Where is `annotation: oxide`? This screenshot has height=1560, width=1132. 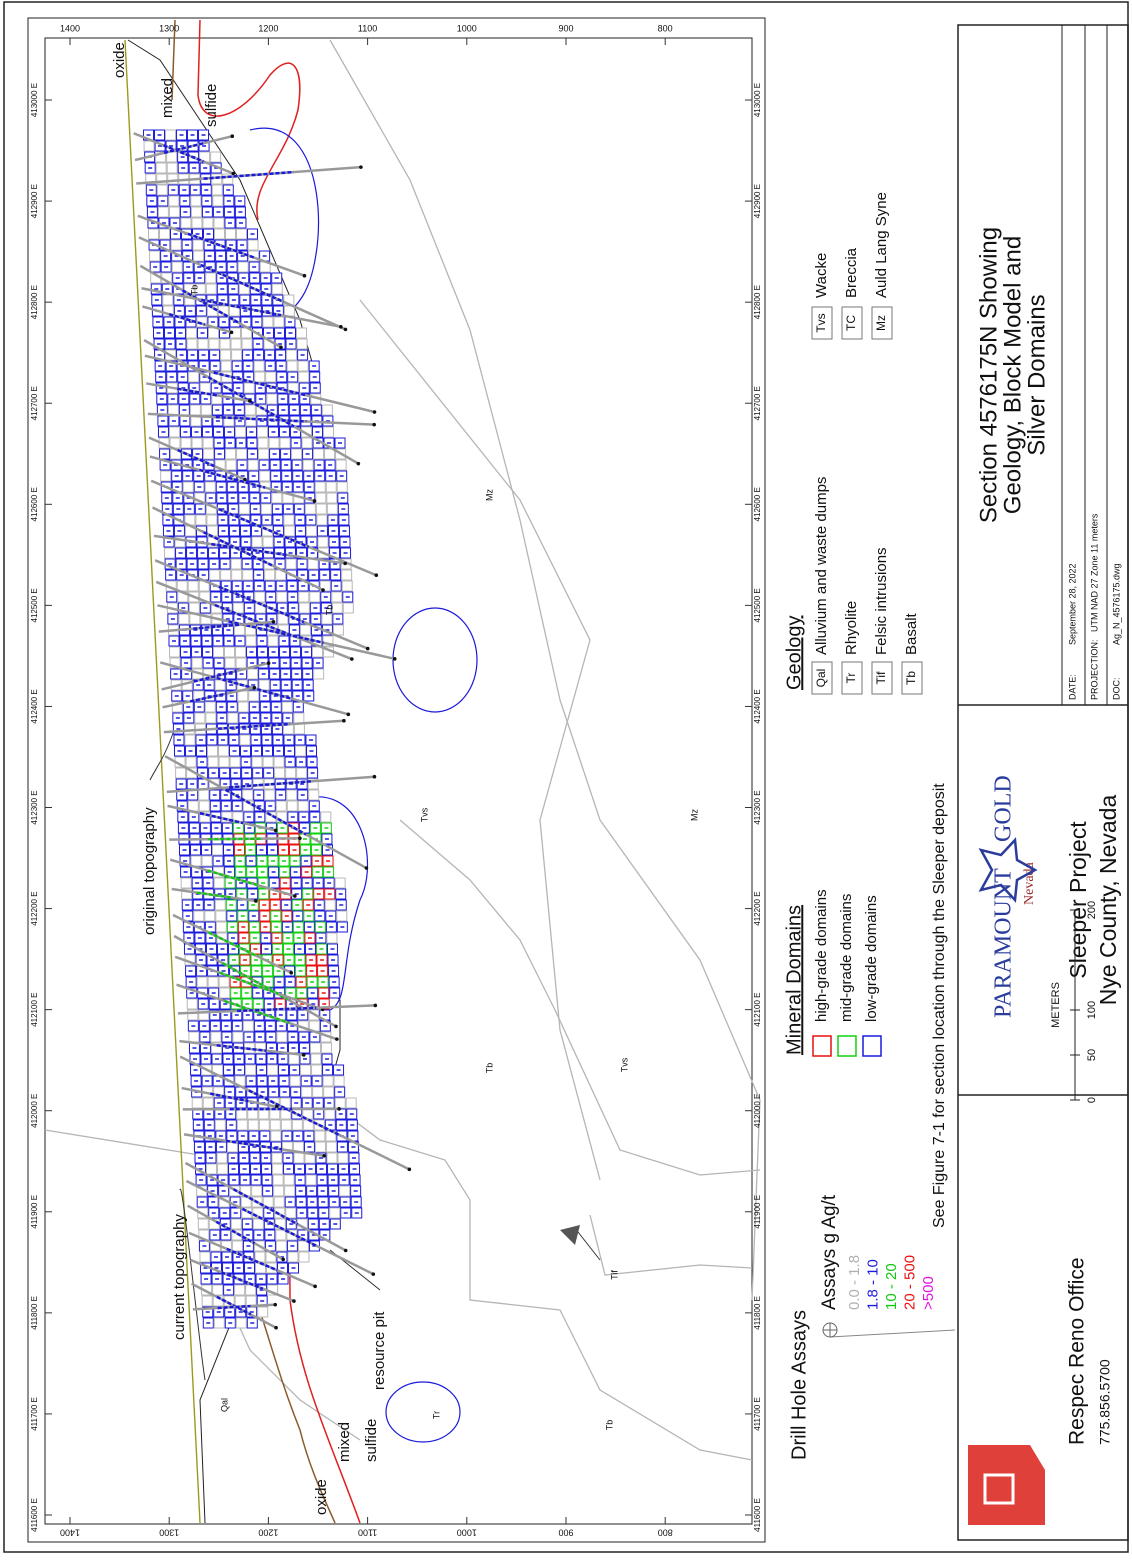
annotation: oxide is located at coordinates (119, 60).